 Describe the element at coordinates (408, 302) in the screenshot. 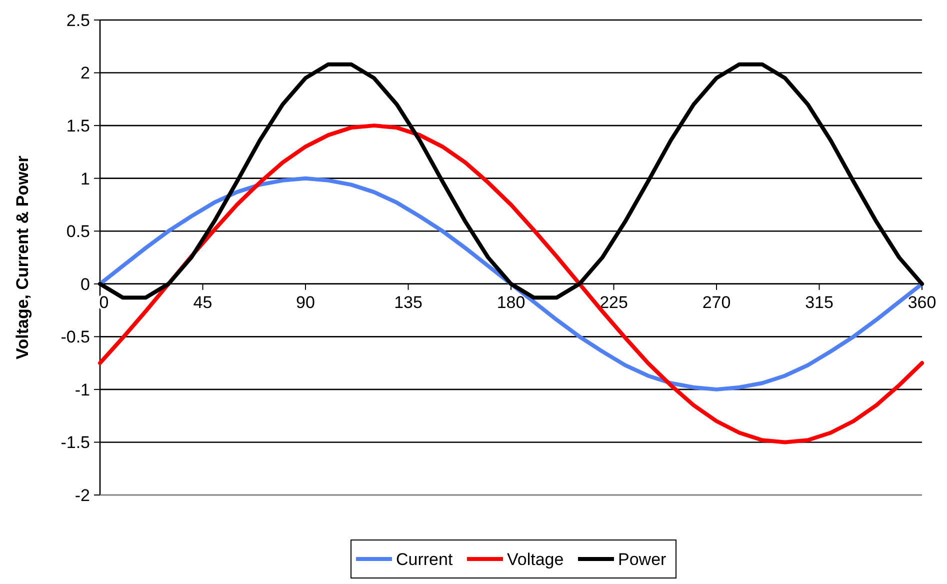

I see `x-tick-label: 135` at that location.